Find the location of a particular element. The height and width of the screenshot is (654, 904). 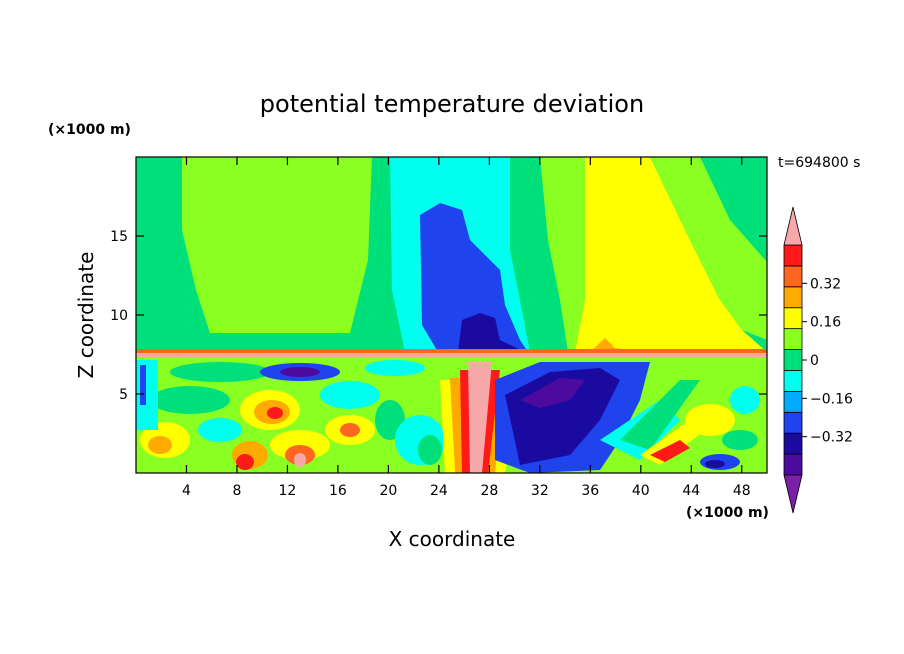

x-tick-label: 48 is located at coordinates (742, 491).